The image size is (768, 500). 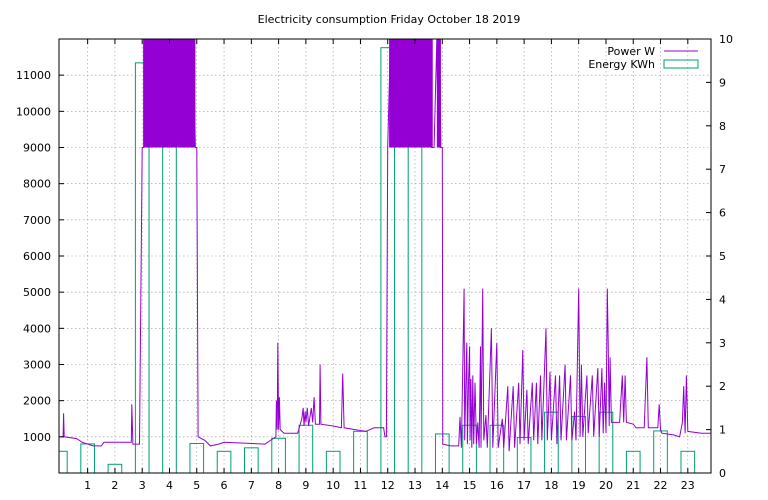 I want to click on y2-tick-label: 0, so click(x=722, y=473).